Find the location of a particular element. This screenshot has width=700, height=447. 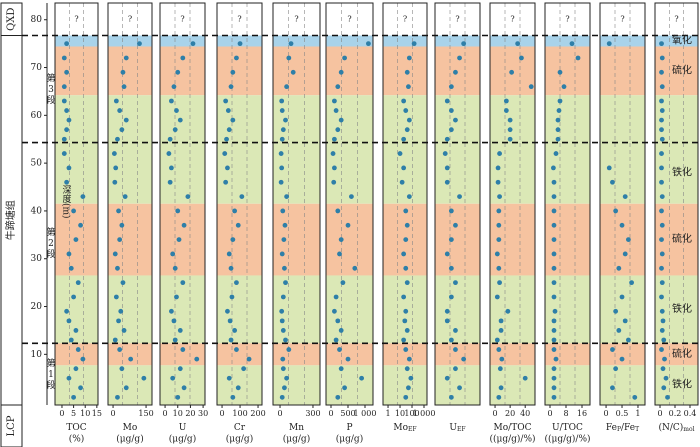

x-tick-label: 1 000 is located at coordinates (365, 413).